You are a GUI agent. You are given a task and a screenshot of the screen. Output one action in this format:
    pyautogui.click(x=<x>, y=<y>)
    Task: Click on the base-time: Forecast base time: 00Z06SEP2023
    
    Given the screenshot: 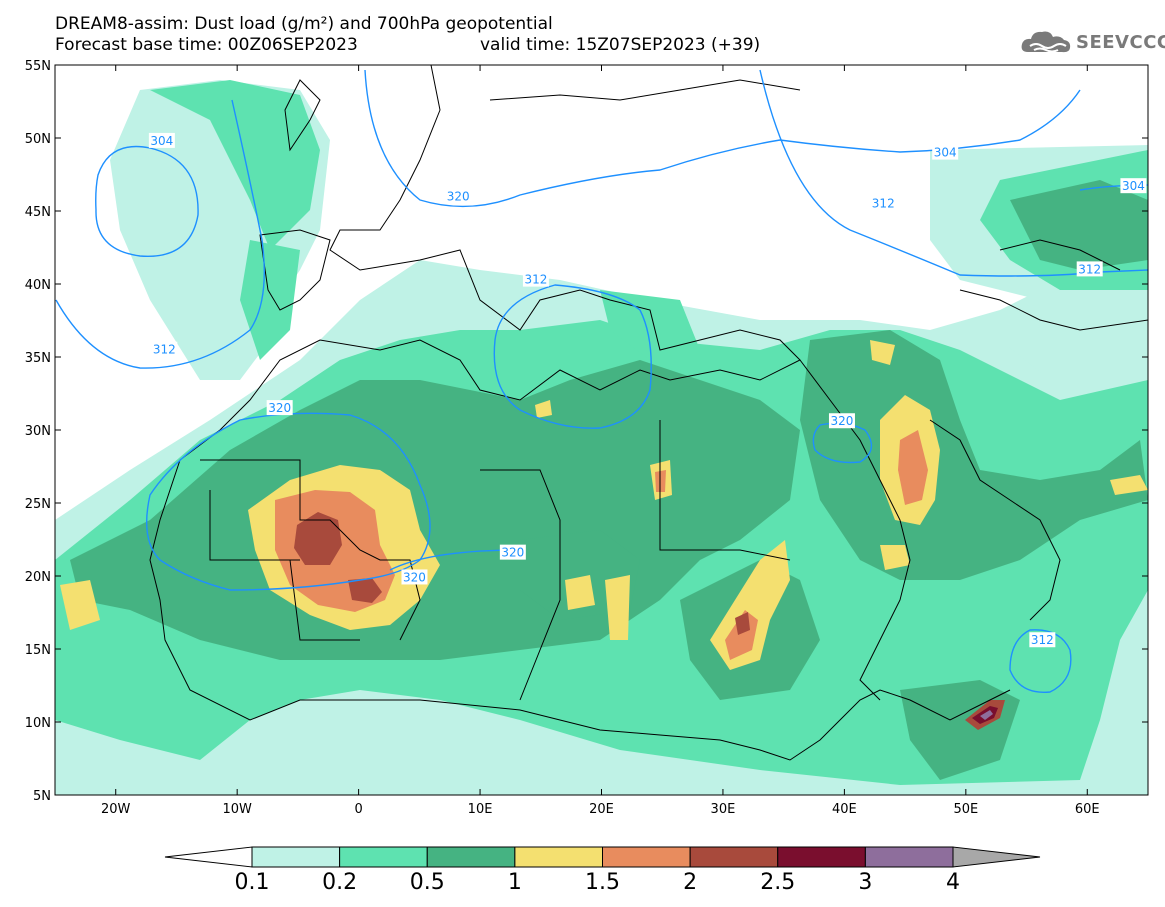 What is the action you would take?
    pyautogui.click(x=206, y=45)
    